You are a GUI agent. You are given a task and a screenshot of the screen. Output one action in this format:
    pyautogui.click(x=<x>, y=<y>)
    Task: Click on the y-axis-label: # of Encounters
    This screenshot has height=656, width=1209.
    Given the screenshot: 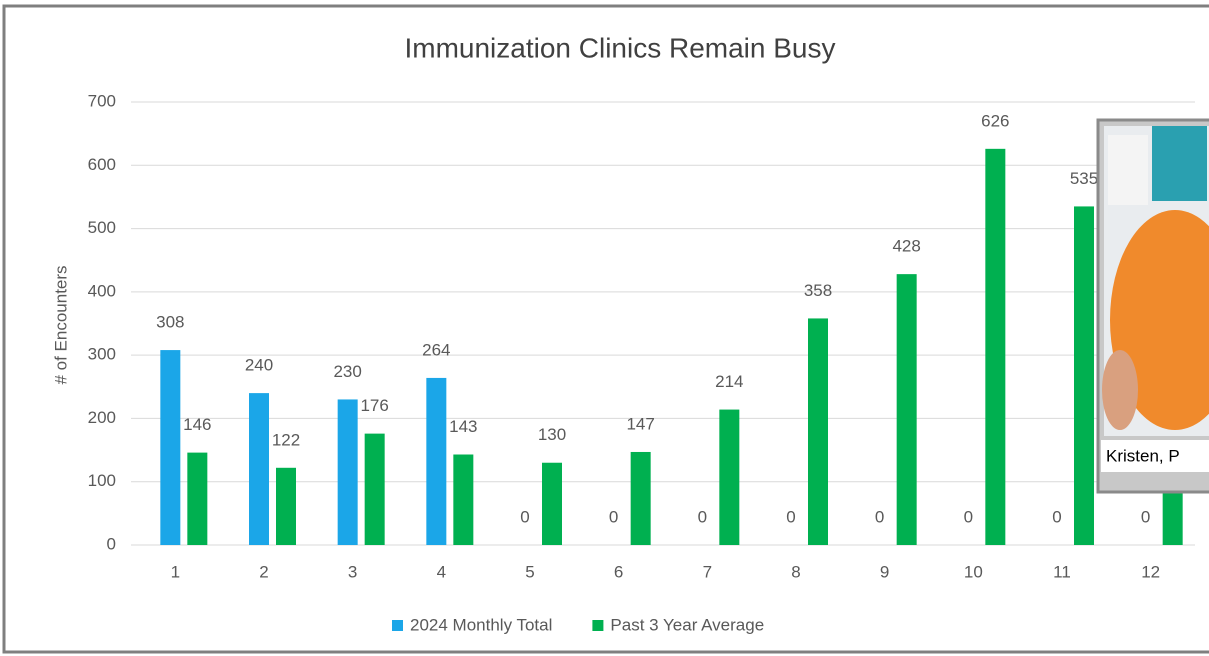 What is the action you would take?
    pyautogui.click(x=60, y=324)
    